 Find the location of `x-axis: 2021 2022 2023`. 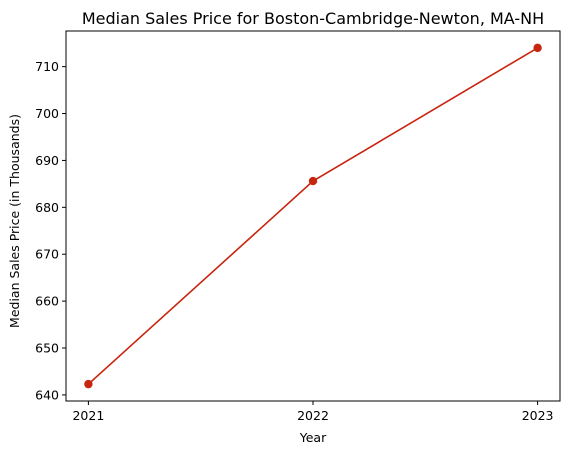

x-axis: 2021 2022 2023 is located at coordinates (313, 412).